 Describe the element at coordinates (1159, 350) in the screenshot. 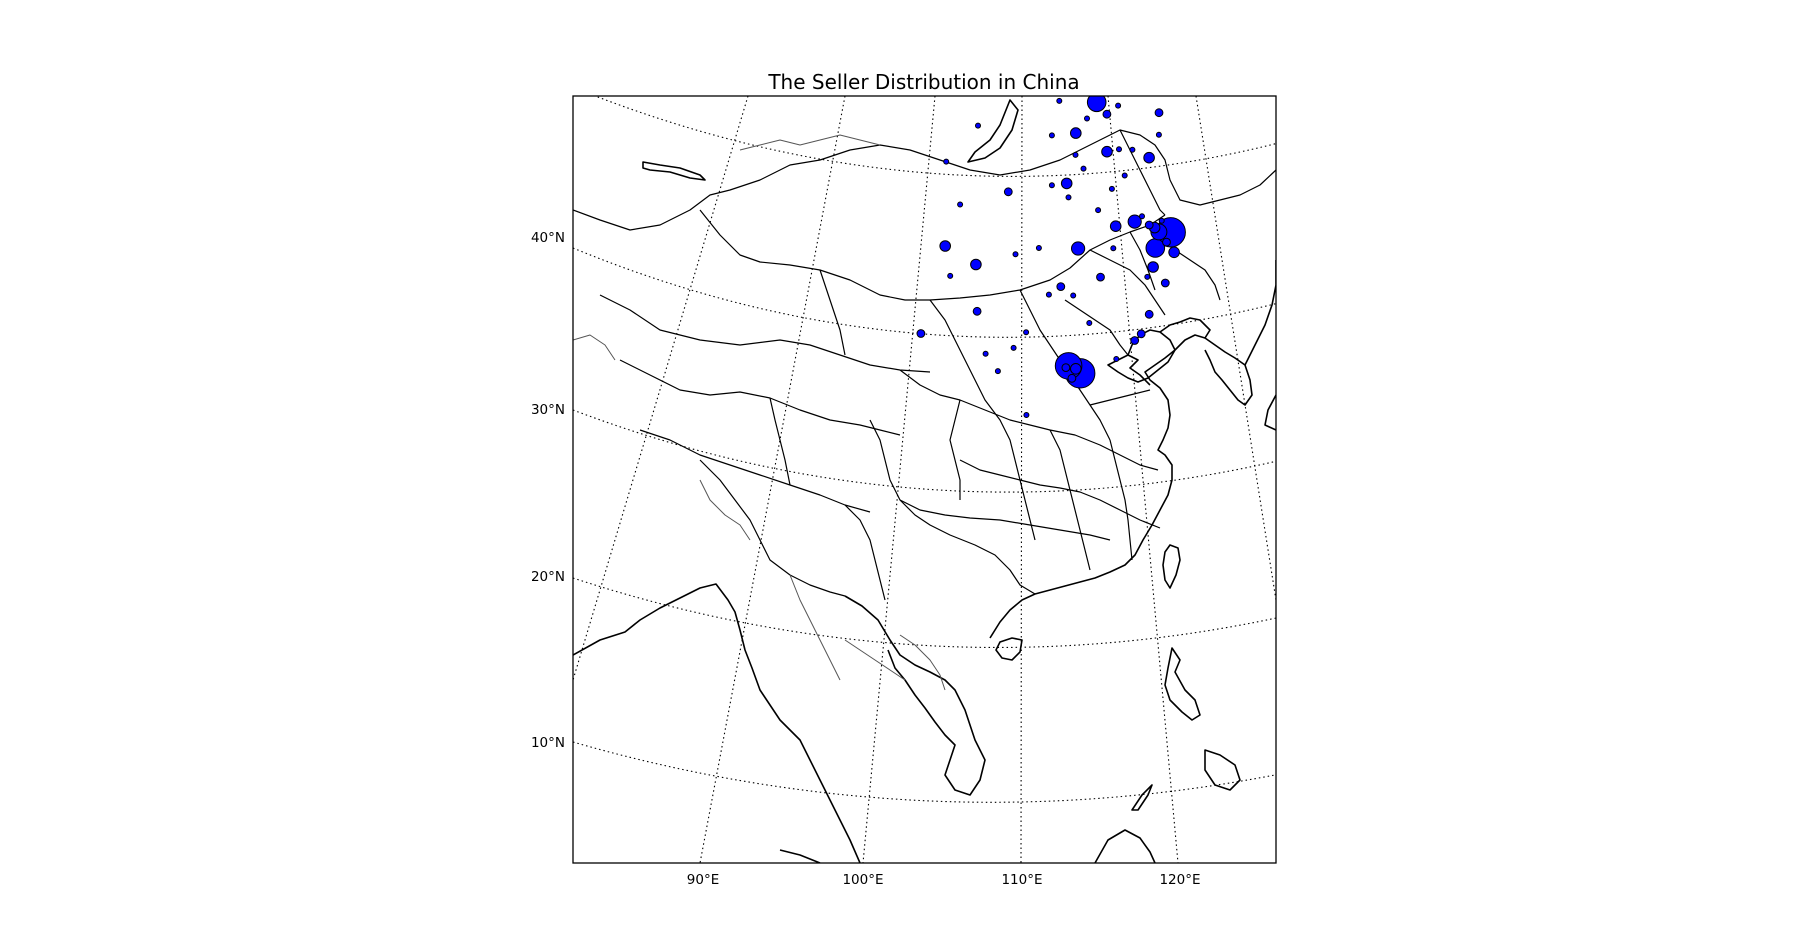

I see `coastline-north-china` at that location.